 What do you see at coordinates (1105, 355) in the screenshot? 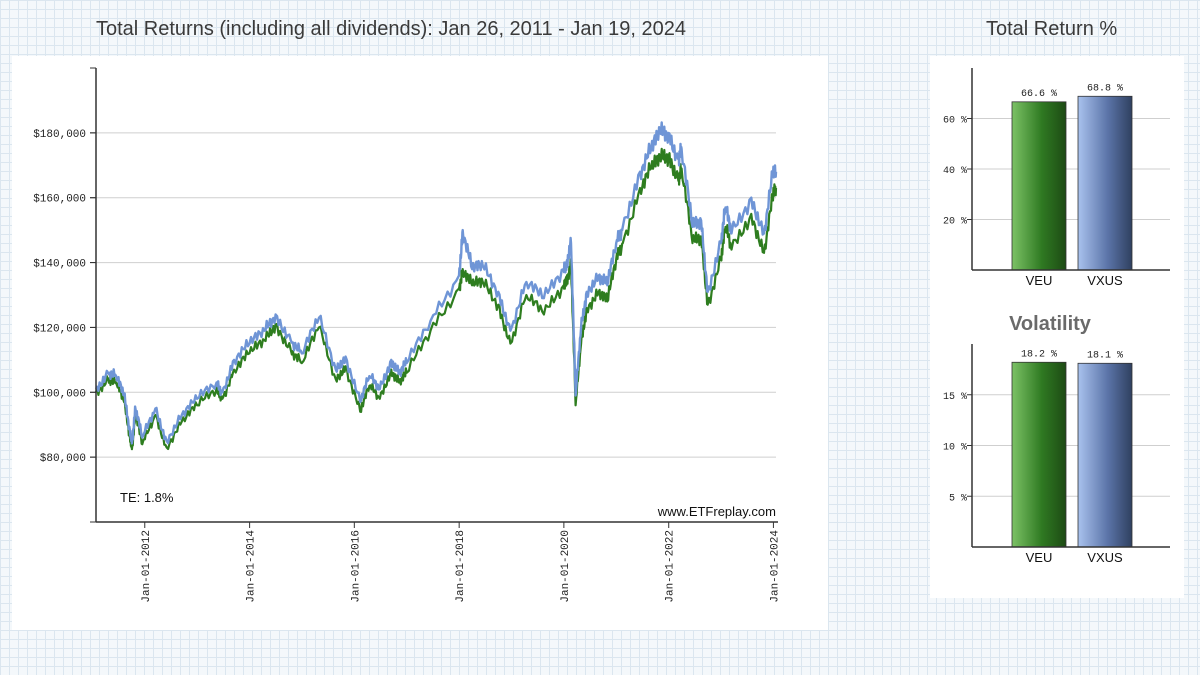
I see `bar-value-label: 18.1 %` at bounding box center [1105, 355].